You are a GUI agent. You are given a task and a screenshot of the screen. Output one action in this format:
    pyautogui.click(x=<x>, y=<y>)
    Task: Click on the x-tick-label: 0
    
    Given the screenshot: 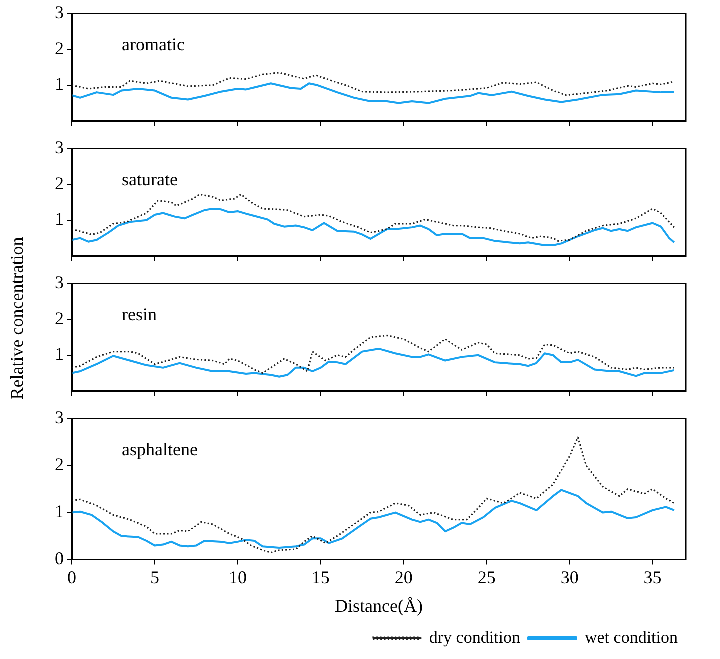 What is the action you would take?
    pyautogui.click(x=72, y=577)
    